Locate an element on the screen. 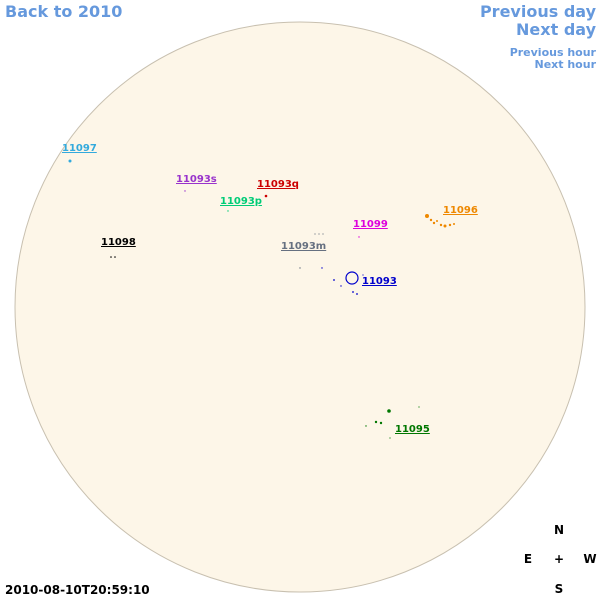 This screenshot has width=600, height=600. region-label: 11093q is located at coordinates (278, 184).